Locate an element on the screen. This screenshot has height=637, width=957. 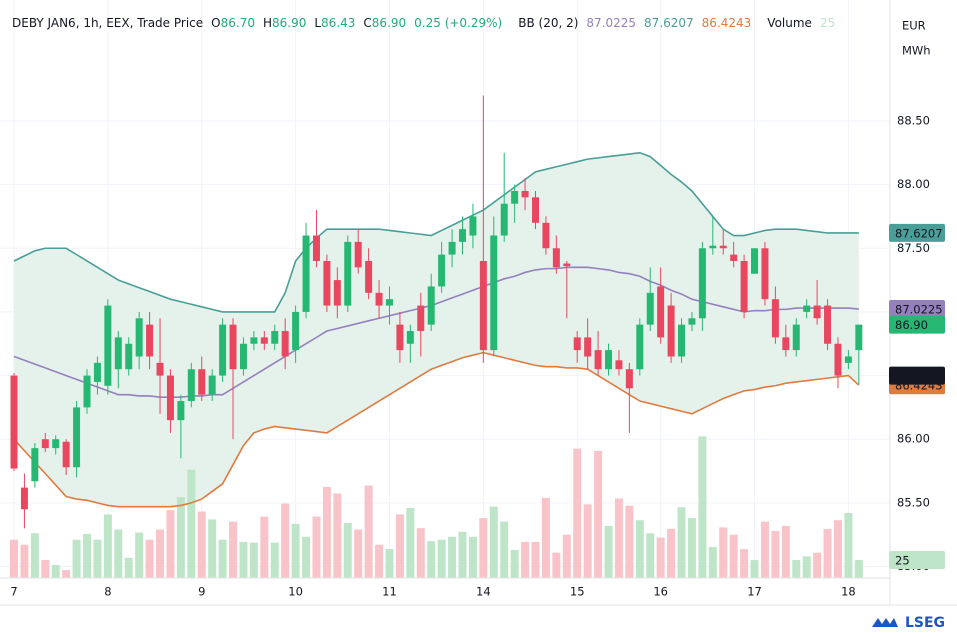
band-marker-box is located at coordinates (917, 309).